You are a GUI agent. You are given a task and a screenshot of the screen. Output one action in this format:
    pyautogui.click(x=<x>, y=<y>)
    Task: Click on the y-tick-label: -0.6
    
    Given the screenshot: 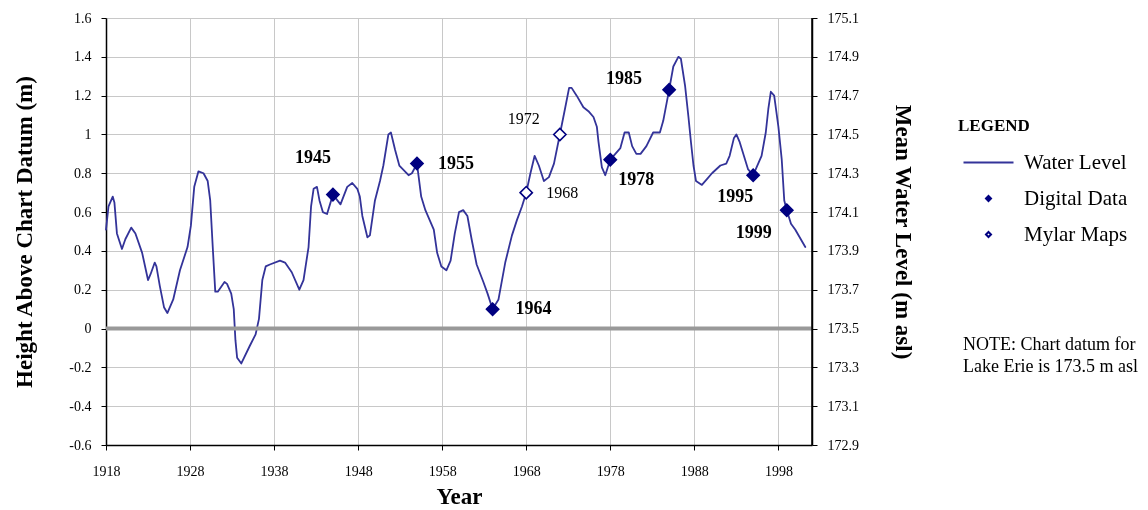 What is the action you would take?
    pyautogui.click(x=80, y=445)
    